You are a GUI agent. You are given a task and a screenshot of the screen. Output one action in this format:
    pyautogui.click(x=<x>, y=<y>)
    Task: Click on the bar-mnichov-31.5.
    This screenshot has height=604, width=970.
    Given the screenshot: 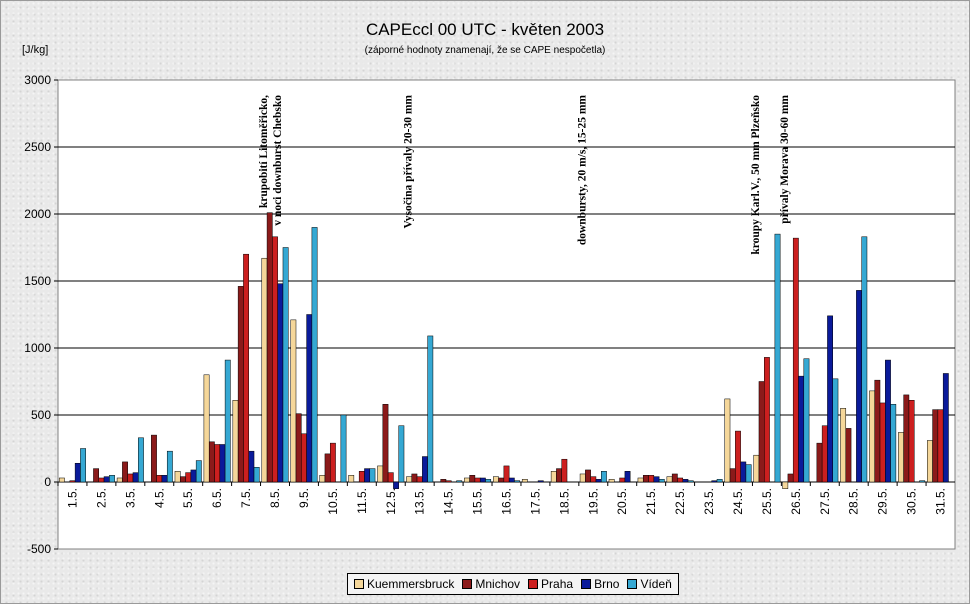 What is the action you would take?
    pyautogui.click(x=935, y=446)
    